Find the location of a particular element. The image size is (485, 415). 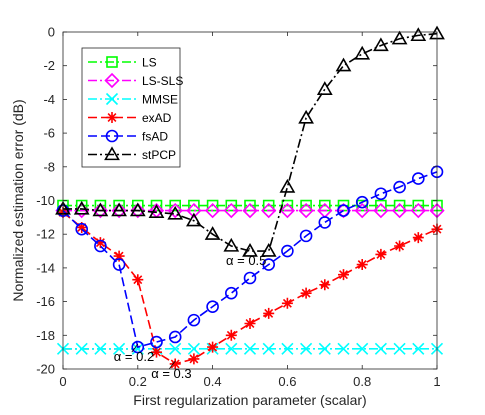

x-tick-label: 0 is located at coordinates (62, 381).